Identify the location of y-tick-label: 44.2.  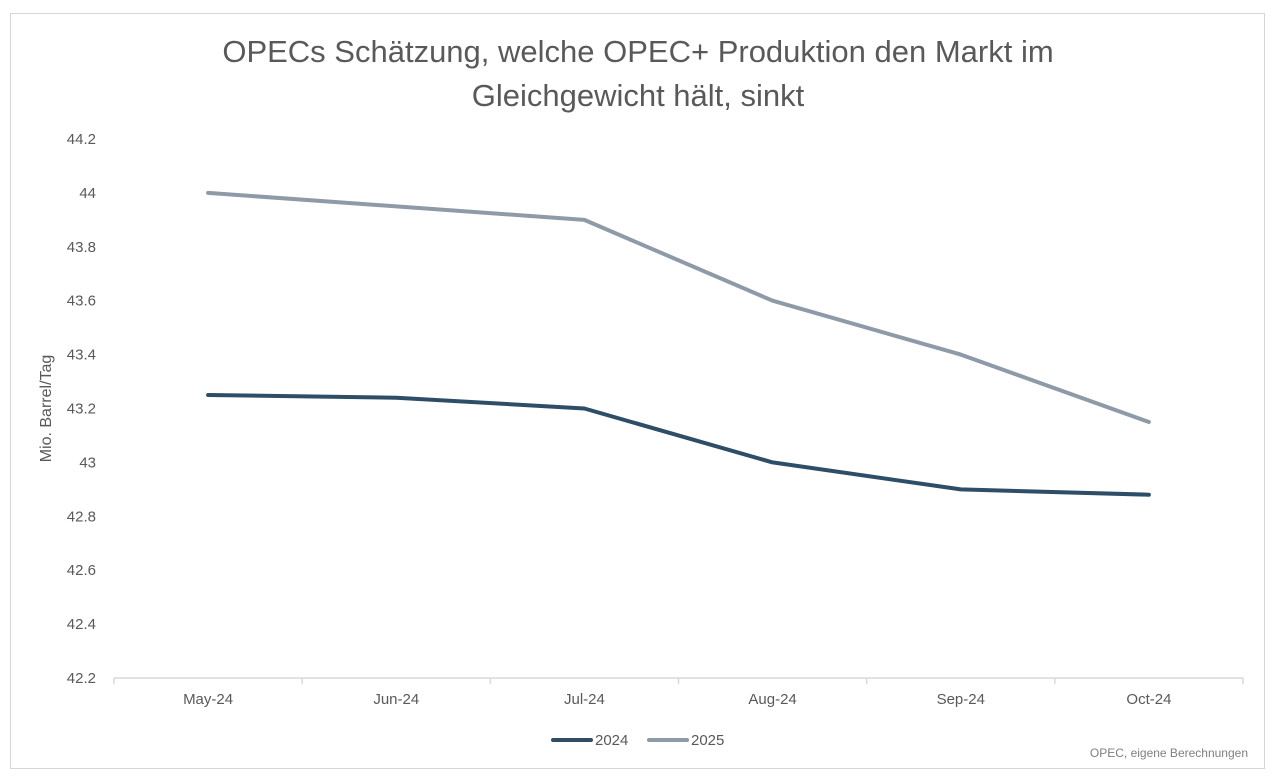
(81, 139).